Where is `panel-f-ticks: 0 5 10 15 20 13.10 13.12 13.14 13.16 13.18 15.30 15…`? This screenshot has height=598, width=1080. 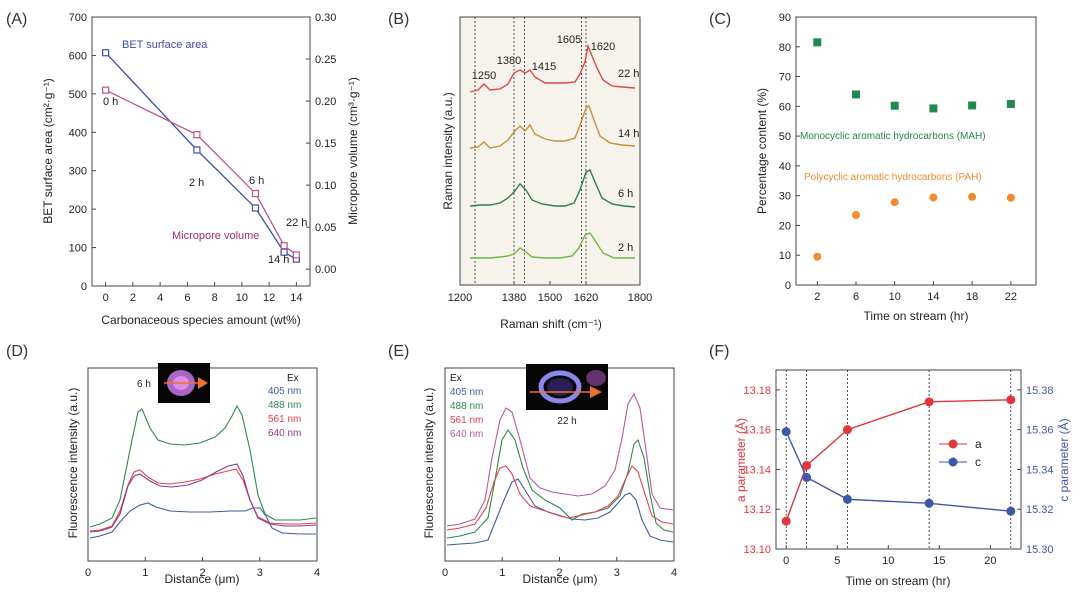
panel-f-ticks: 0 5 10 15 20 13.10 13.12 13.14 13.16 13.18 15.30 15… is located at coordinates (898, 476).